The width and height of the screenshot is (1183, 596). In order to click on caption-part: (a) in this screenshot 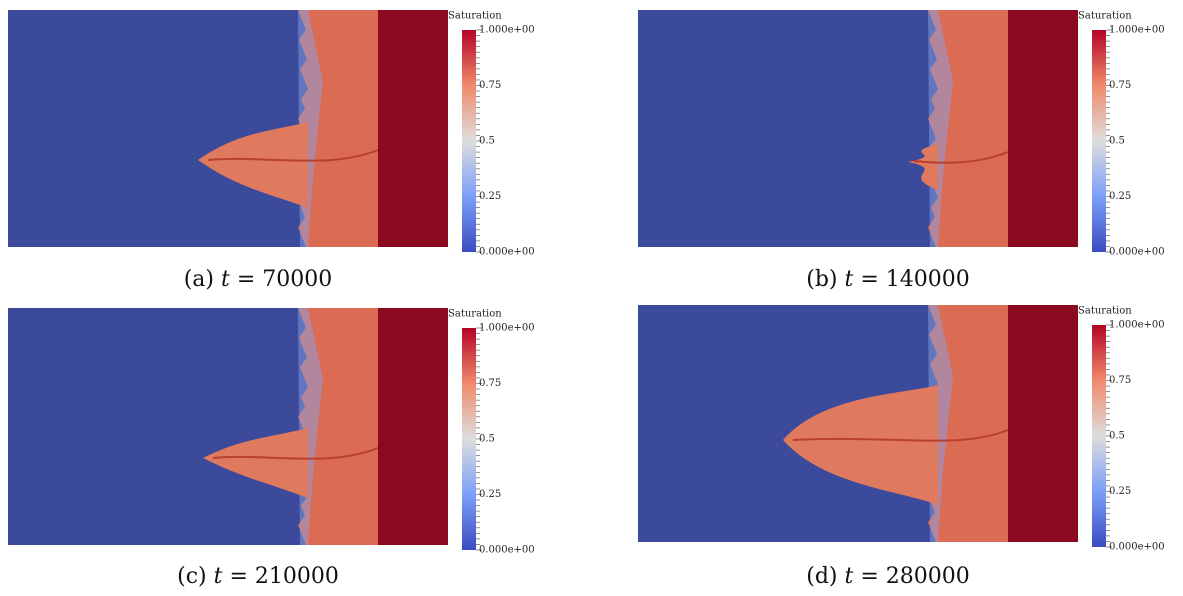, I will do `click(199, 279)`.